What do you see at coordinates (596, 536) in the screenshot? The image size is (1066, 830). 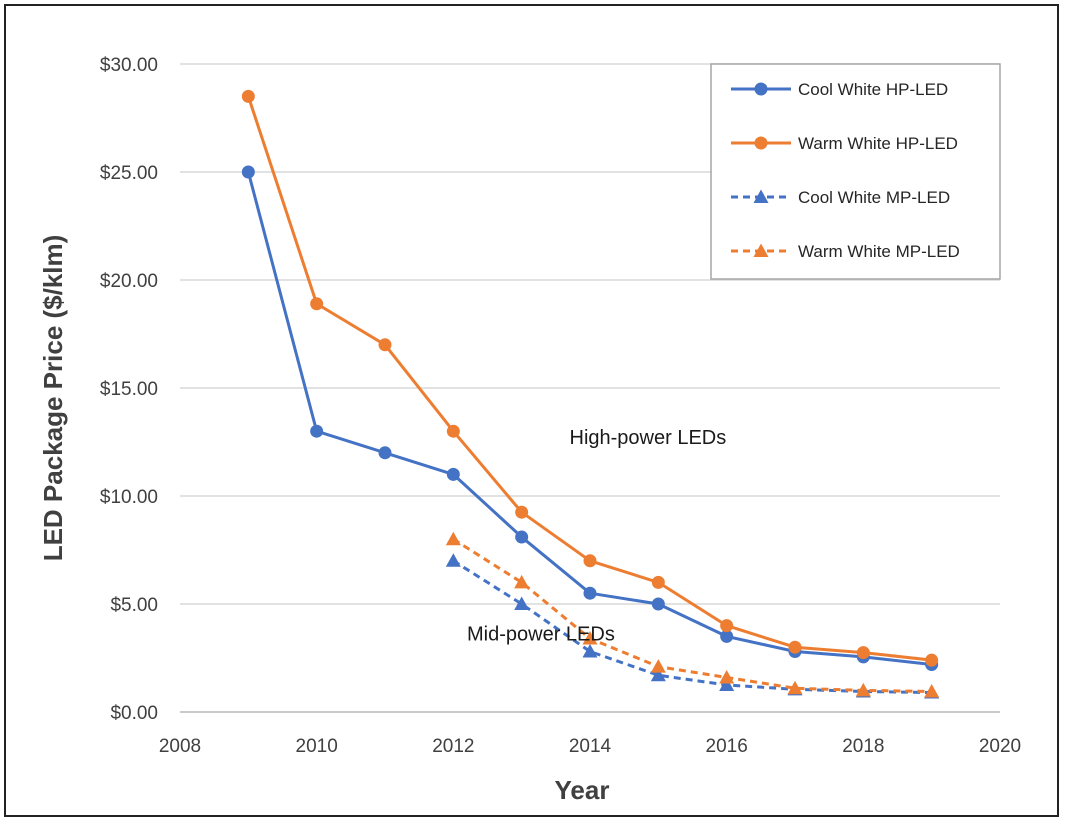 I see `annotations: High-power LEDs Mid-power LEDs` at bounding box center [596, 536].